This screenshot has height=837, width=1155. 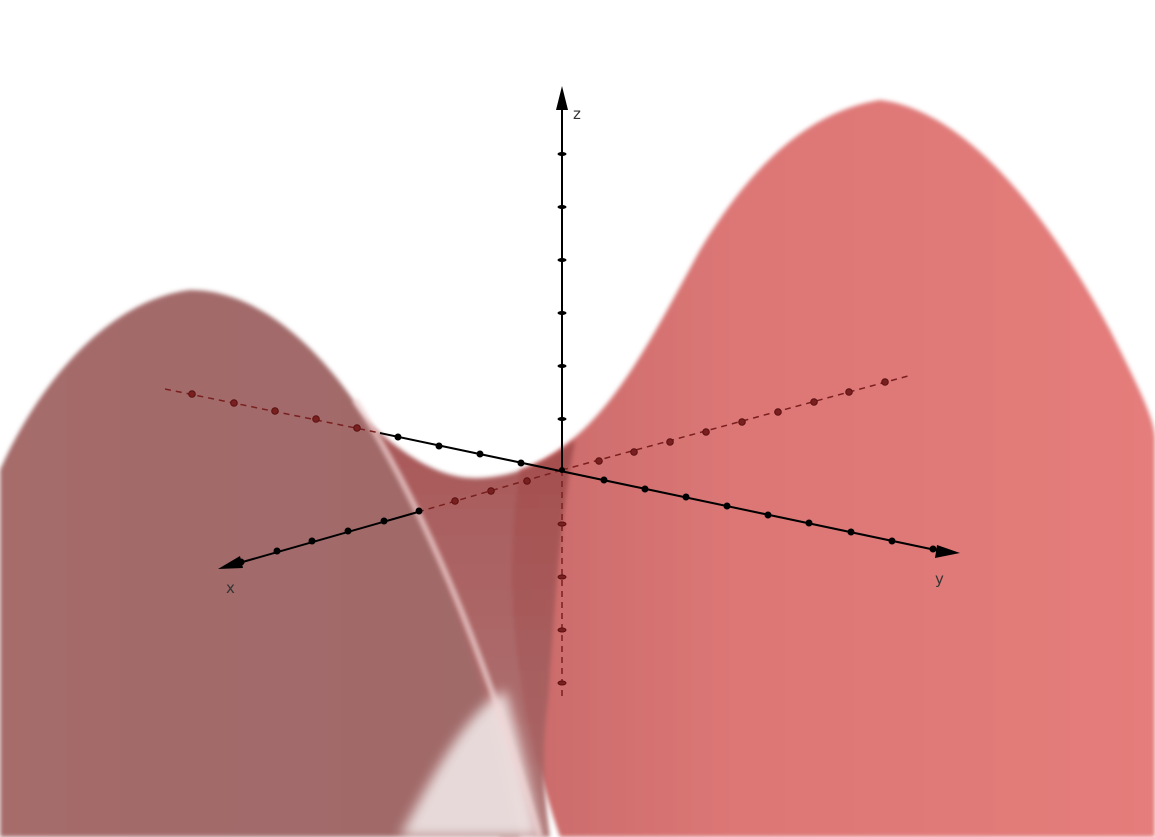 I want to click on z-axis-label: z, so click(x=577, y=114).